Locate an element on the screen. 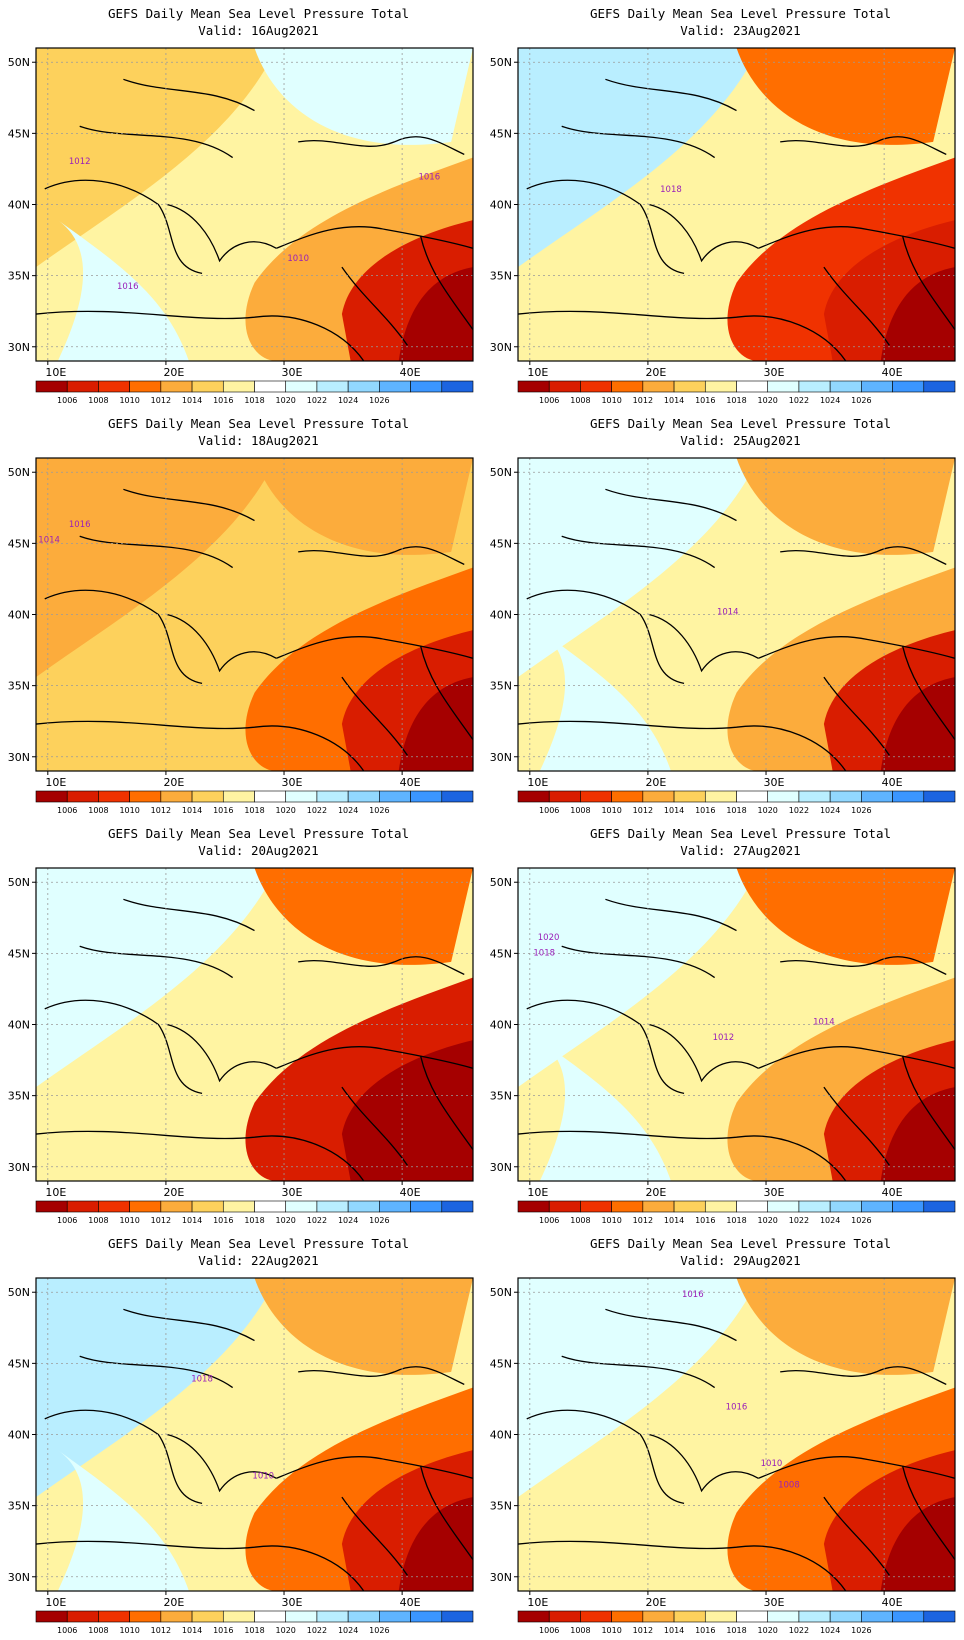 The width and height of the screenshot is (964, 1640). pressure-field: 1016 1016 1010 1008 is located at coordinates (736, 1434).